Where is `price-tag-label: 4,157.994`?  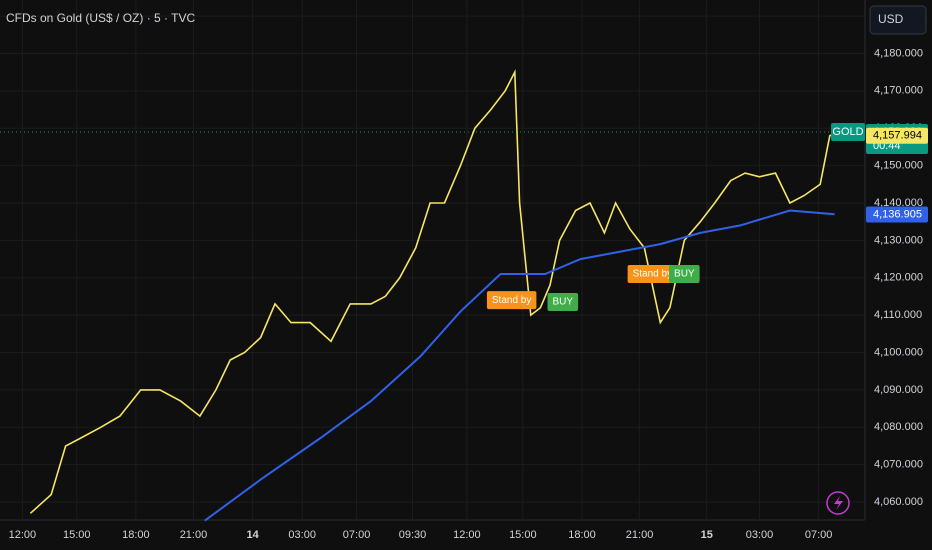 price-tag-label: 4,157.994 is located at coordinates (897, 136).